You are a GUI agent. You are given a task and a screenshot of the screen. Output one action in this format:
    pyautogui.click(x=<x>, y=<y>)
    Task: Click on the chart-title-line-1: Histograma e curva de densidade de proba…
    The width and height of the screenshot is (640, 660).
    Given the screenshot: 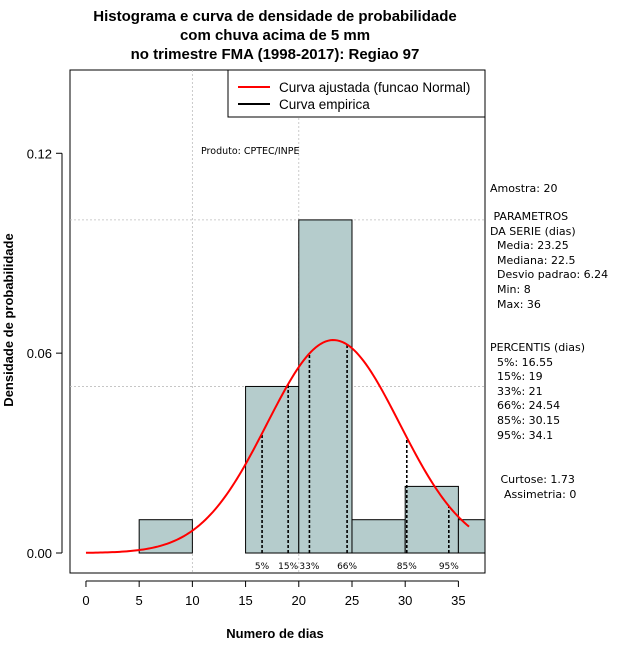 What is the action you would take?
    pyautogui.click(x=274, y=16)
    